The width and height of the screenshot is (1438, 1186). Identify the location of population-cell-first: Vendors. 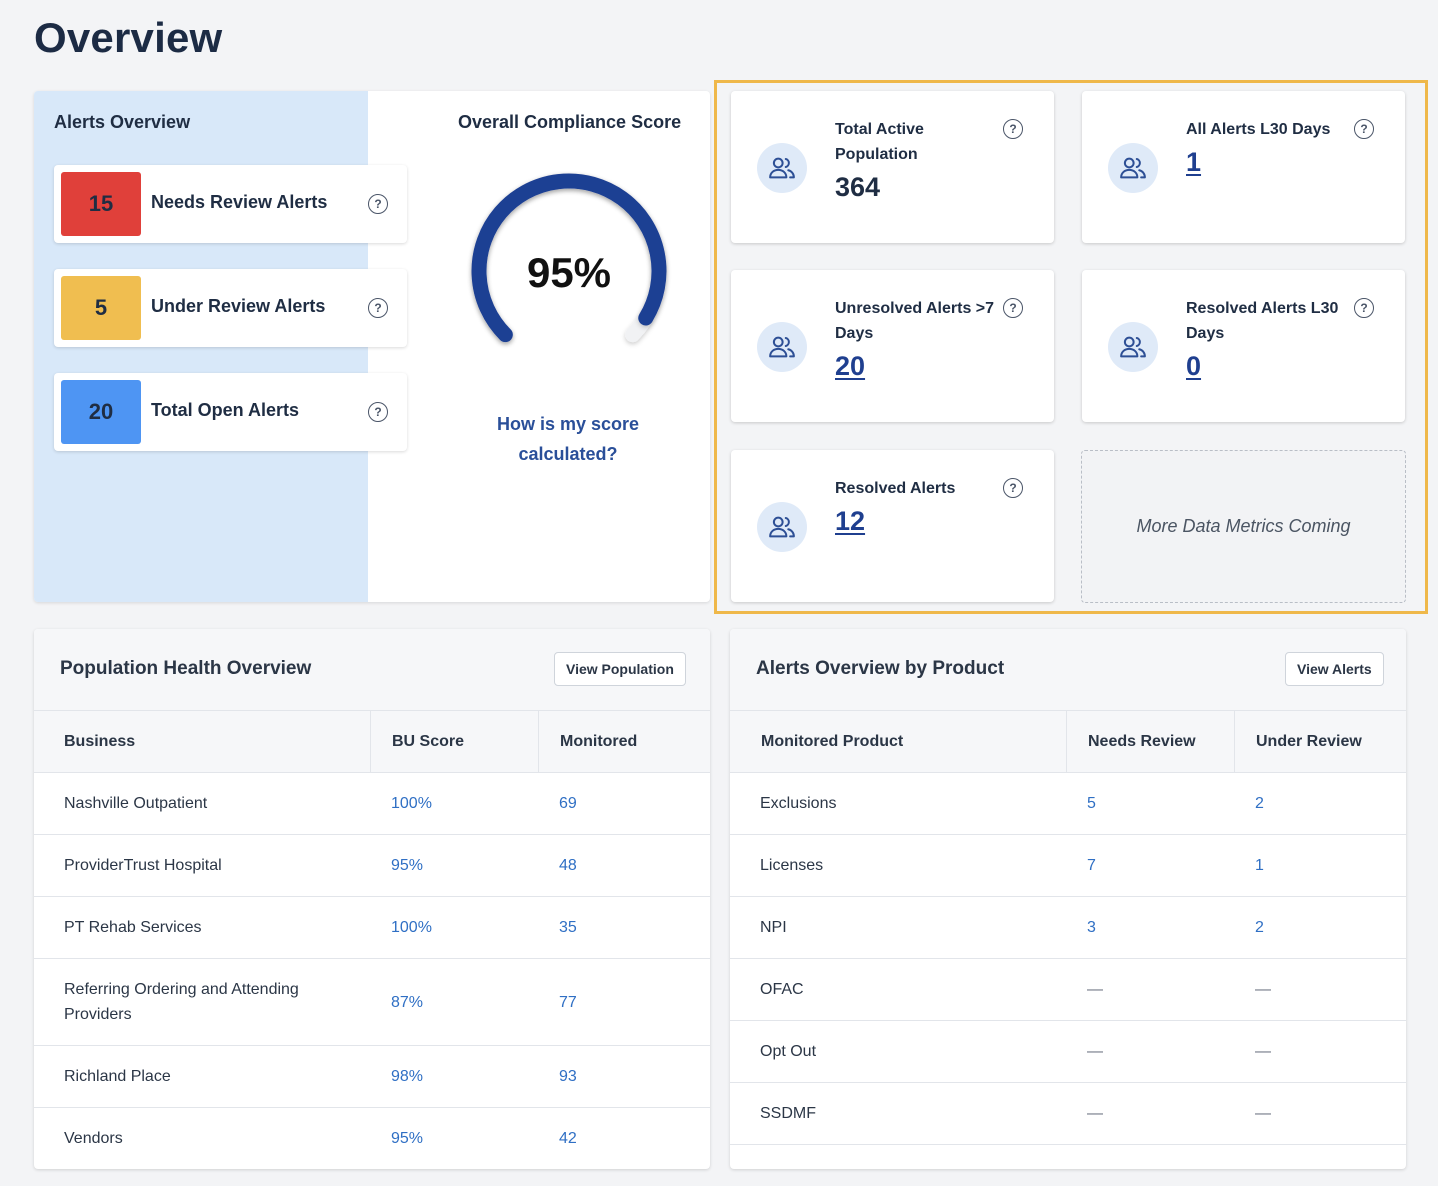
(93, 1138).